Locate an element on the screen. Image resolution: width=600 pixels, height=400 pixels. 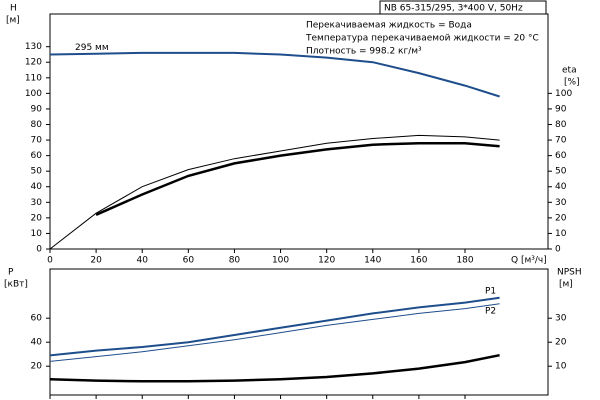
y2-tick-label: 80 is located at coordinates (561, 125).